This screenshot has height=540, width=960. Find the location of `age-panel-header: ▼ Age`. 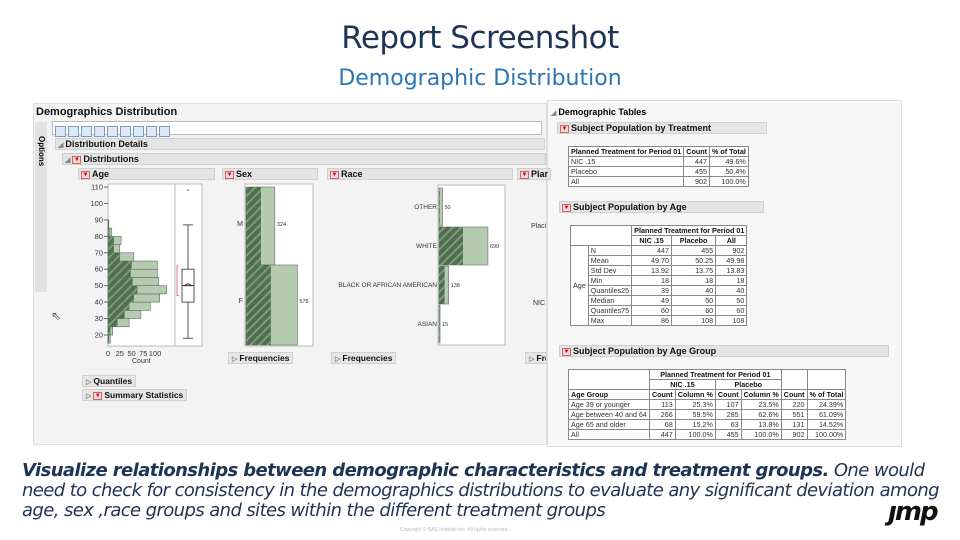

age-panel-header: ▼ Age is located at coordinates (146, 174).